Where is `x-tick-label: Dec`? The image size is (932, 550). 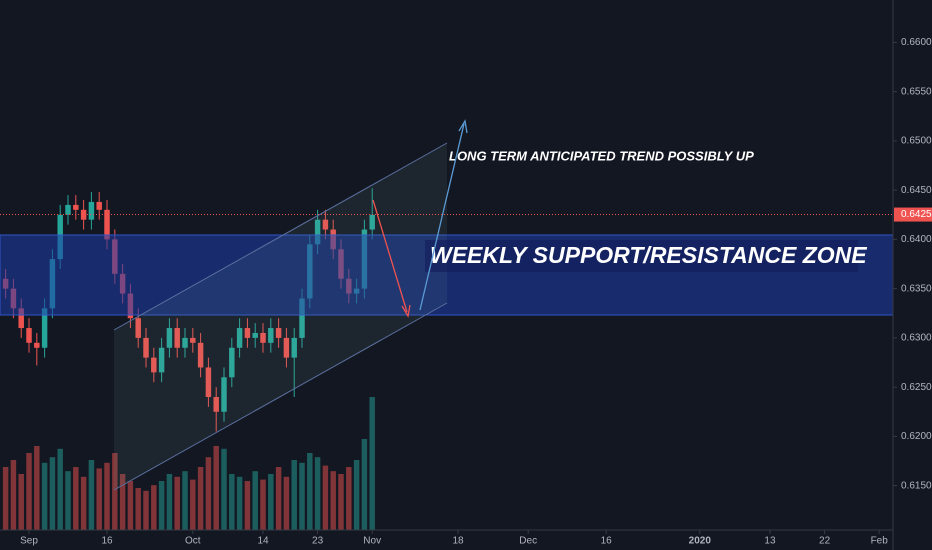 x-tick-label: Dec is located at coordinates (528, 541).